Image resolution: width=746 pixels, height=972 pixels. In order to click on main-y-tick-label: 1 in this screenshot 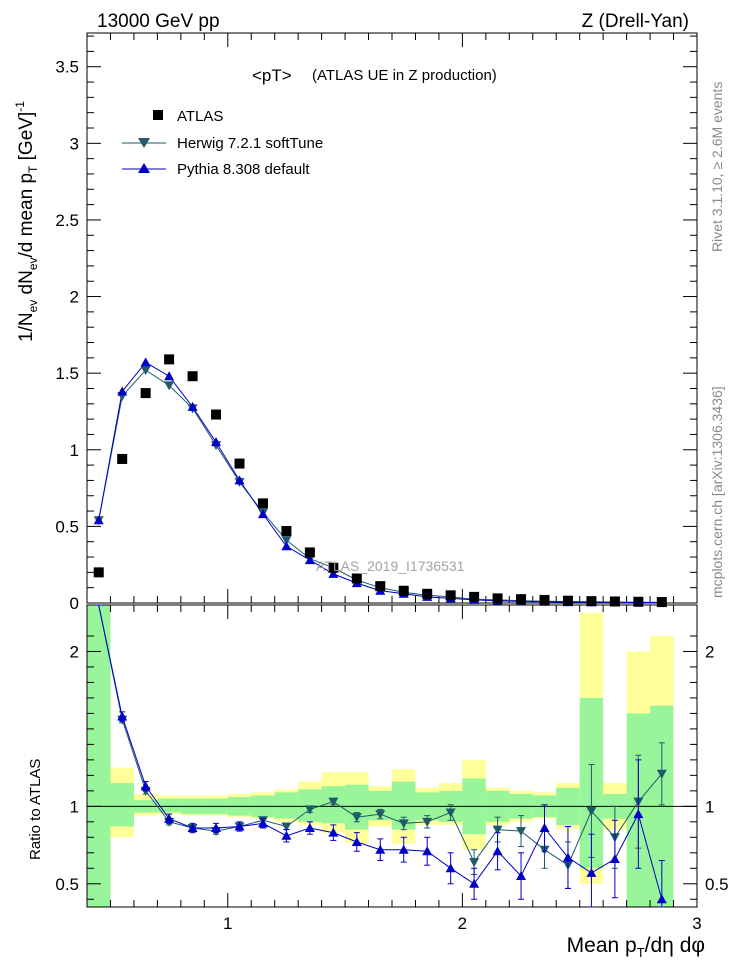, I will do `click(74, 450)`.